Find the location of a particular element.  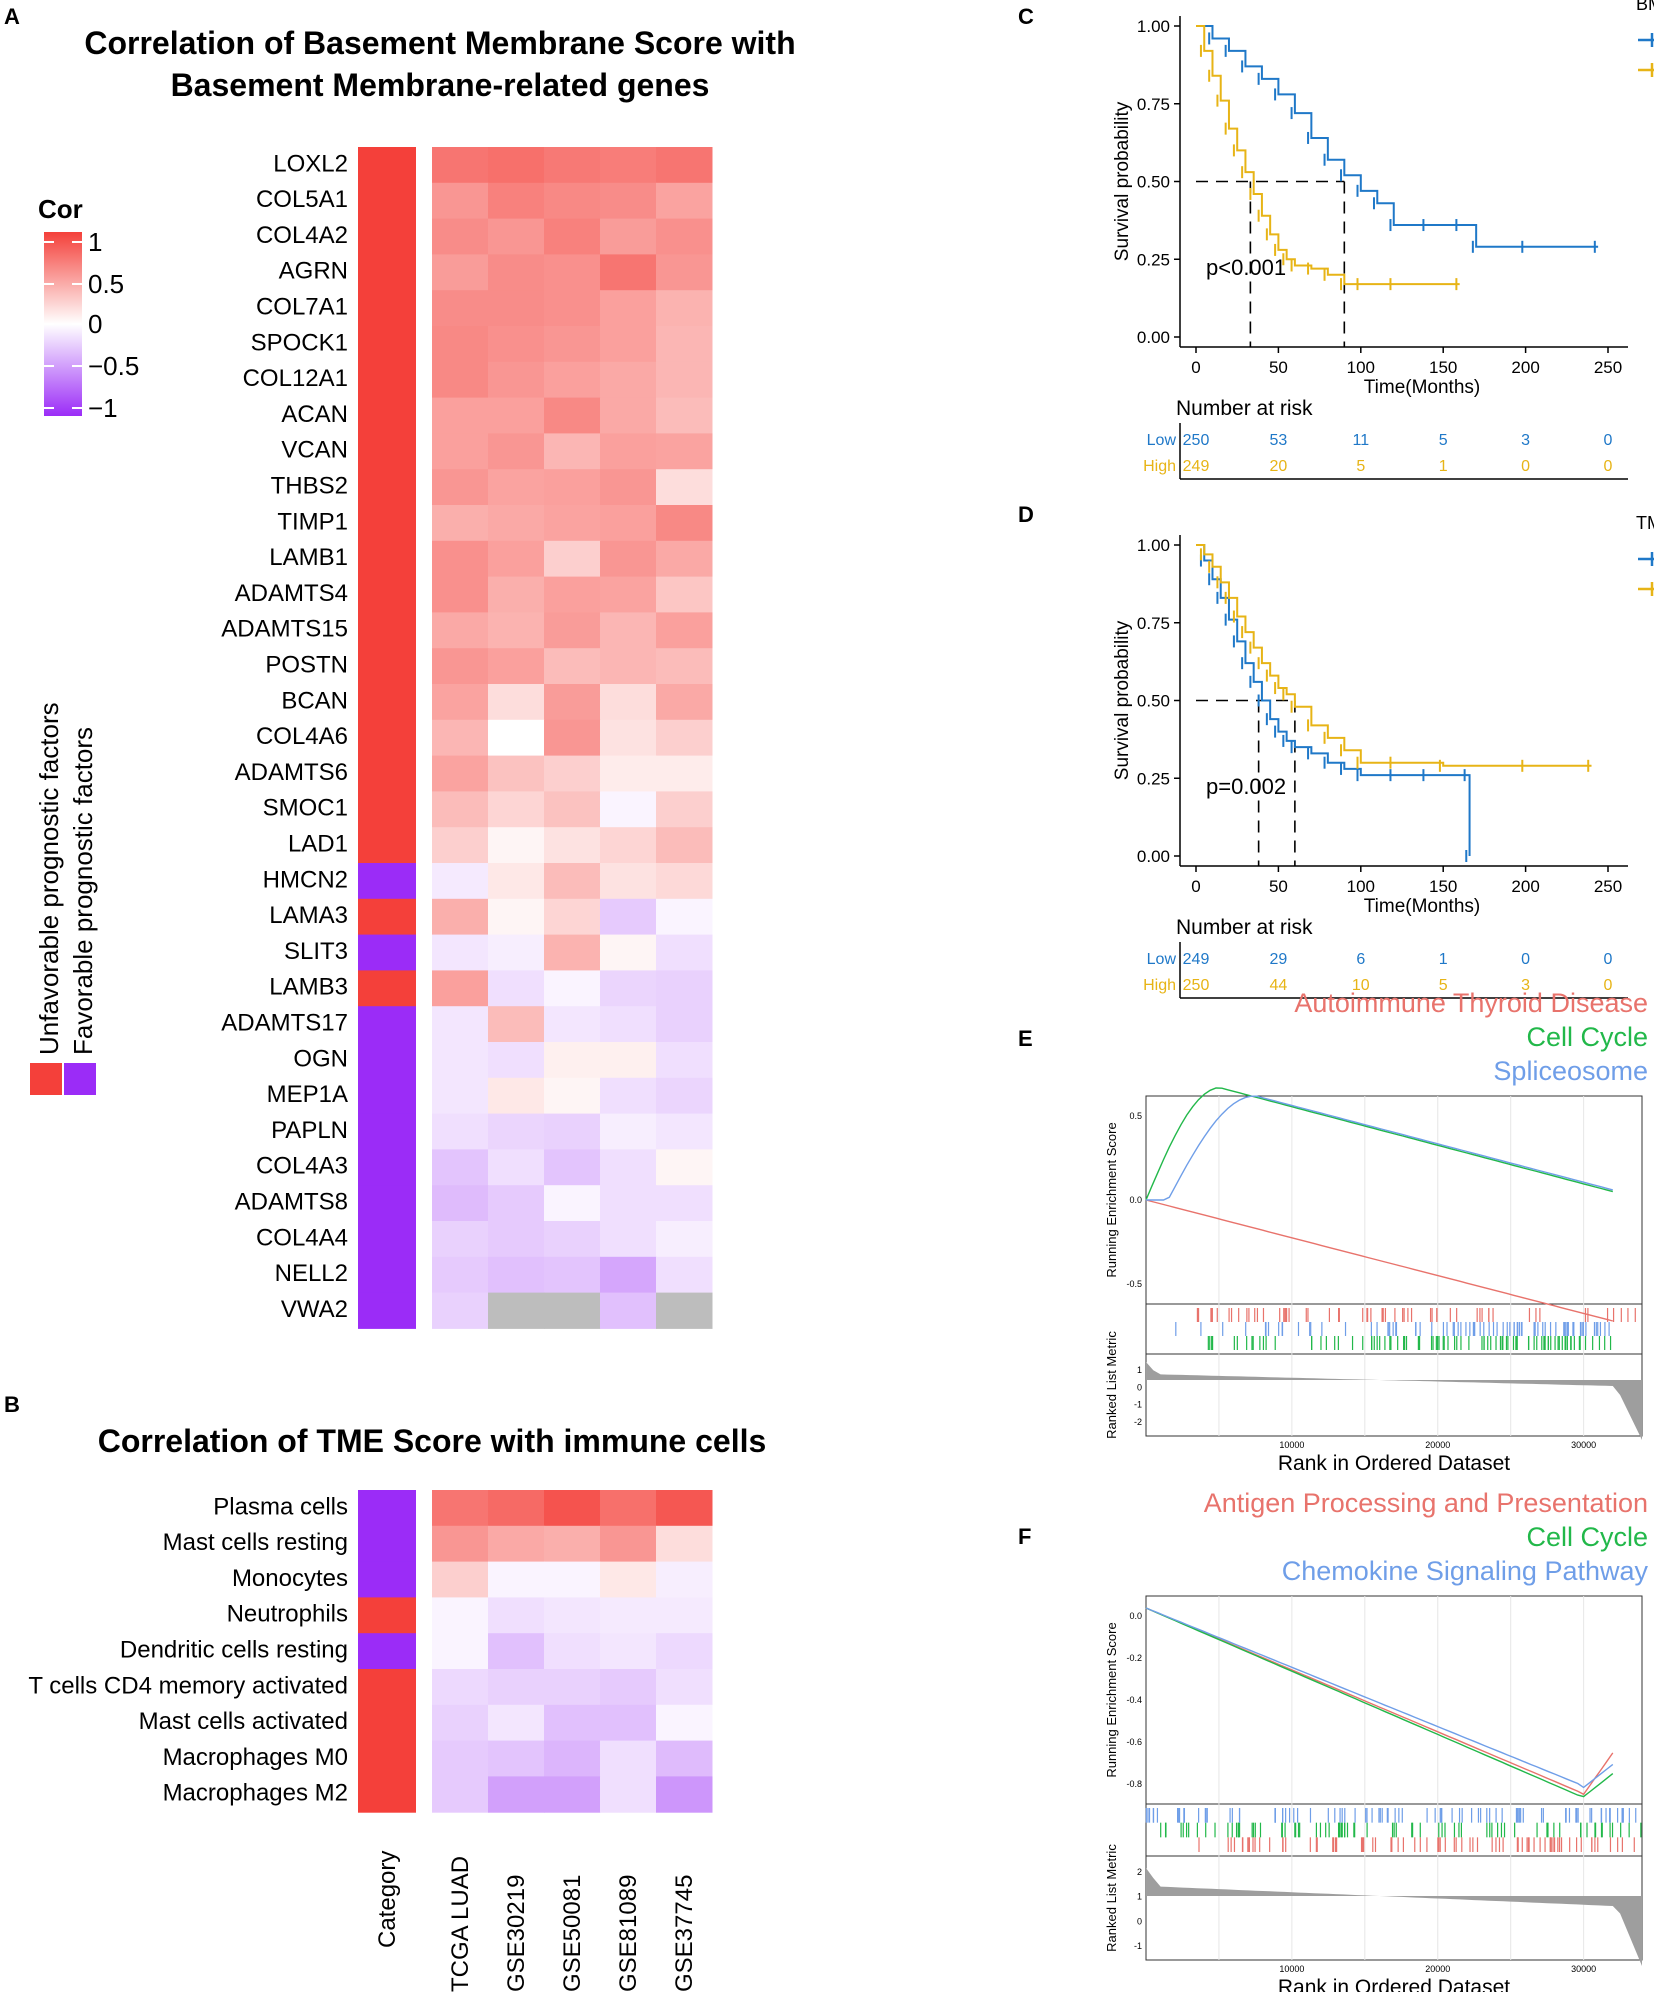

colorbar-tick-label: 1 is located at coordinates (95, 242).